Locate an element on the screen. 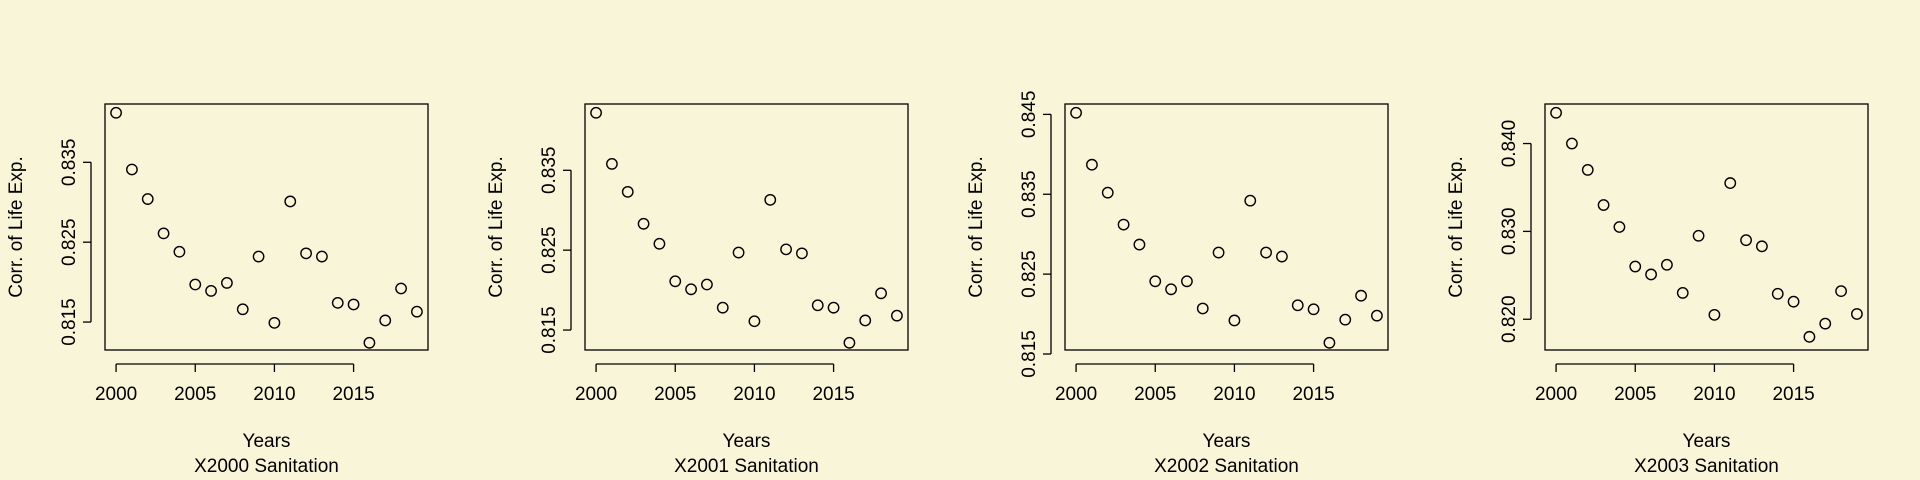 The height and width of the screenshot is (480, 1920). panel-subtitle: X2000 Sanitation is located at coordinates (266, 466).